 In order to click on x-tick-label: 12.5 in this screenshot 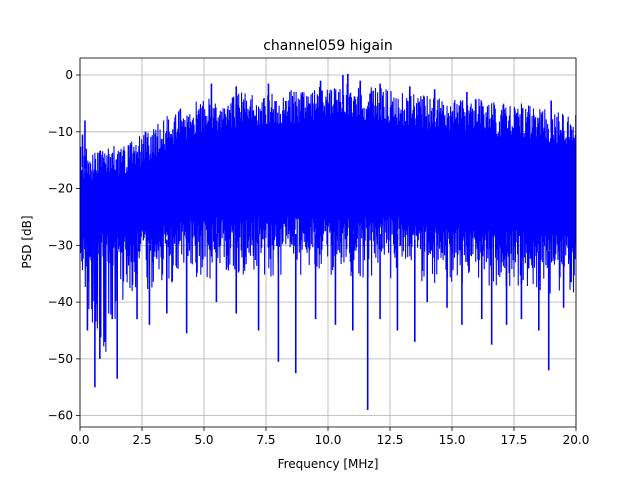, I will do `click(390, 440)`.